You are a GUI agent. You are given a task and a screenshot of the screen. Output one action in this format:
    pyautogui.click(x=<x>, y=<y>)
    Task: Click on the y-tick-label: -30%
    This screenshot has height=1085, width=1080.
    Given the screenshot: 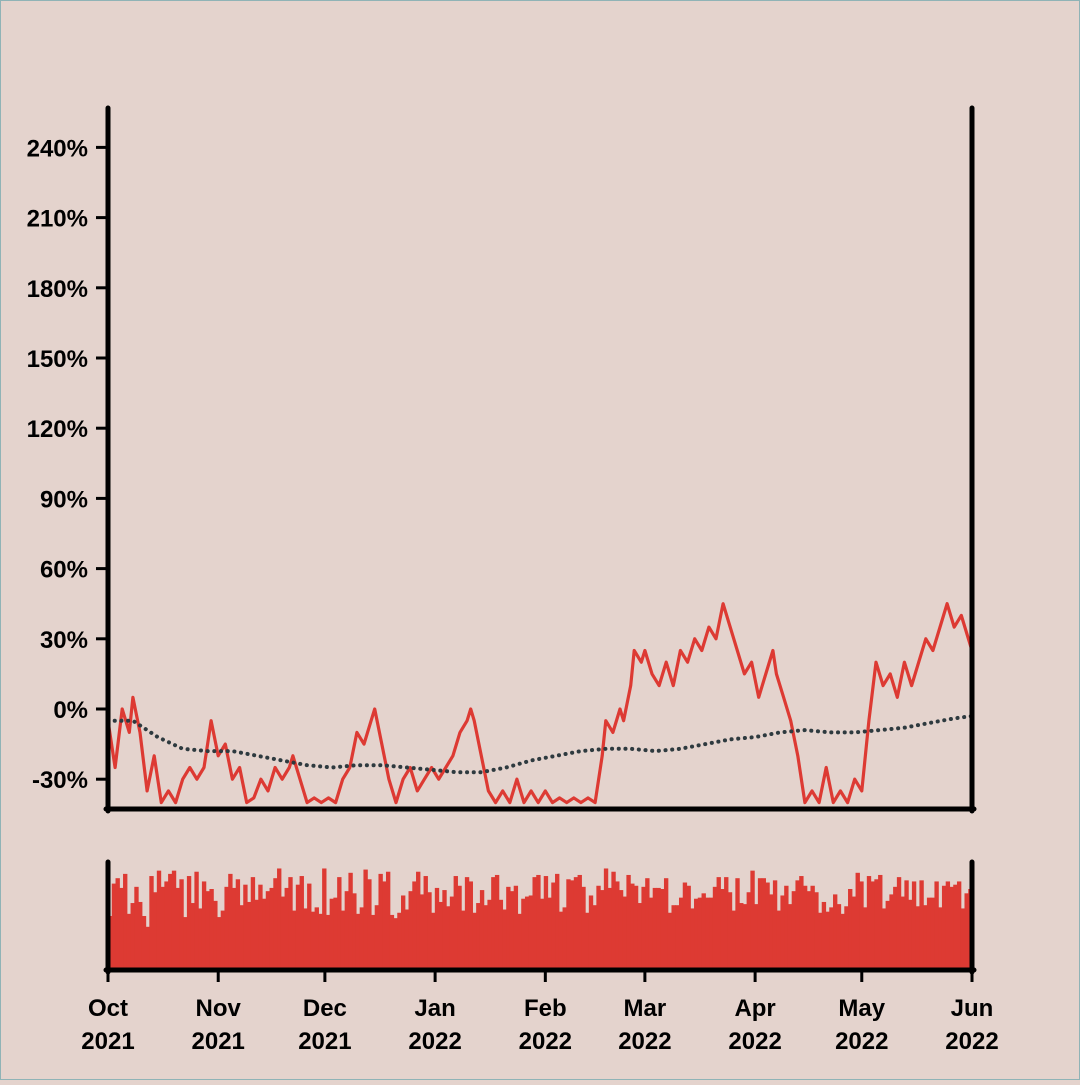 What is the action you would take?
    pyautogui.click(x=60, y=780)
    